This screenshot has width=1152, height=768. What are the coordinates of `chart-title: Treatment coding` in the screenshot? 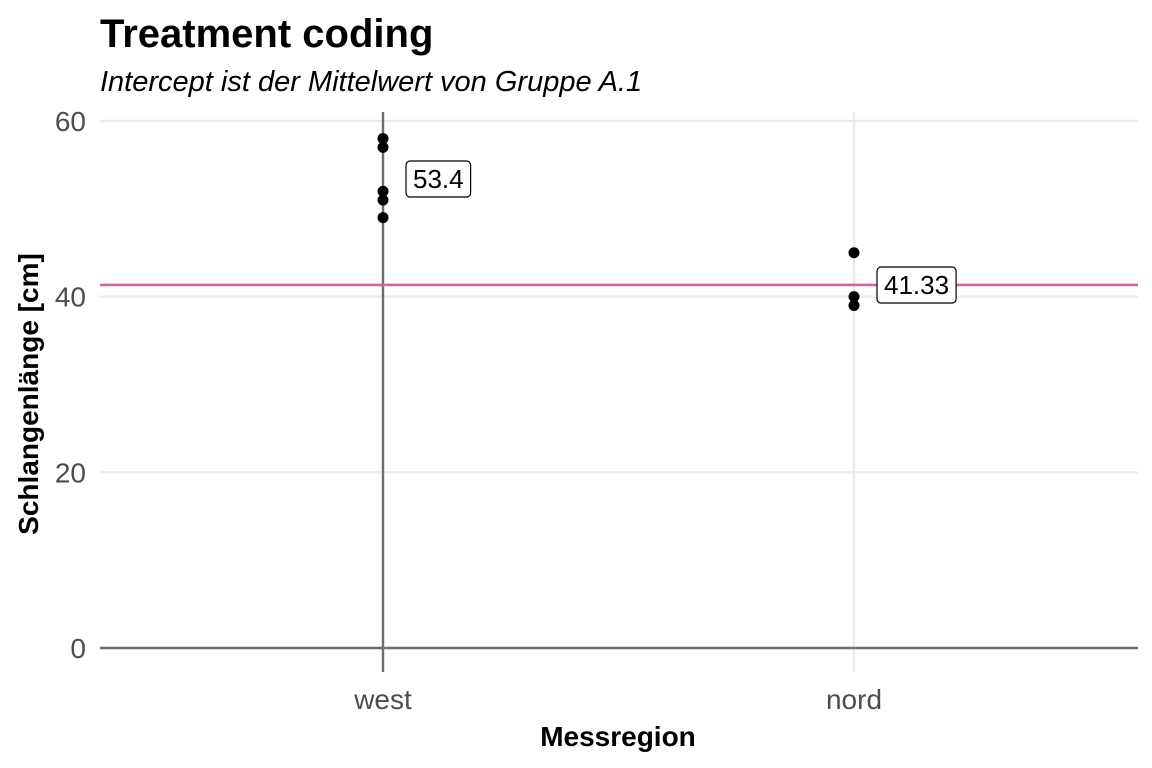 It's located at (266, 34).